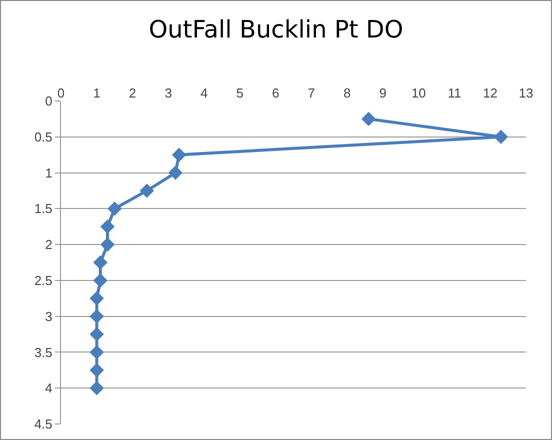 The image size is (552, 440). What do you see at coordinates (311, 92) in the screenshot?
I see `x-tick-label: 7` at bounding box center [311, 92].